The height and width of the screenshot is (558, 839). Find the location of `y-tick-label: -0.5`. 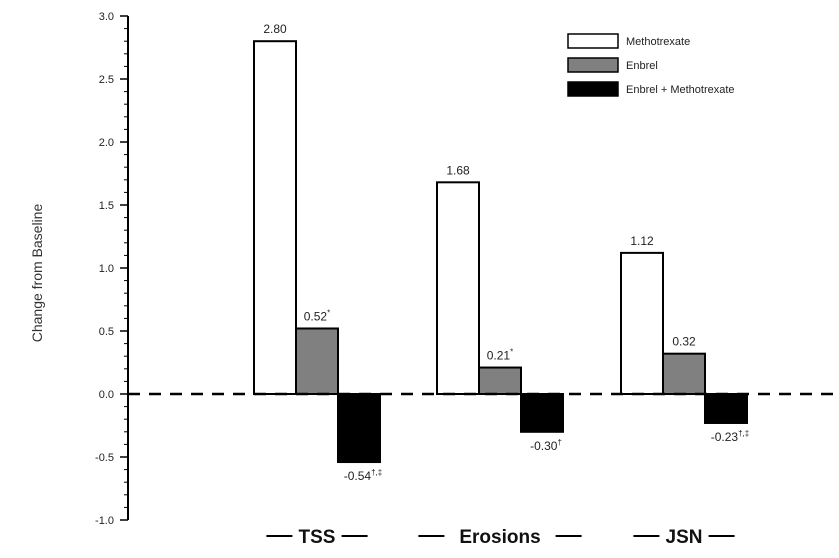

y-tick-label: -0.5 is located at coordinates (104, 458).